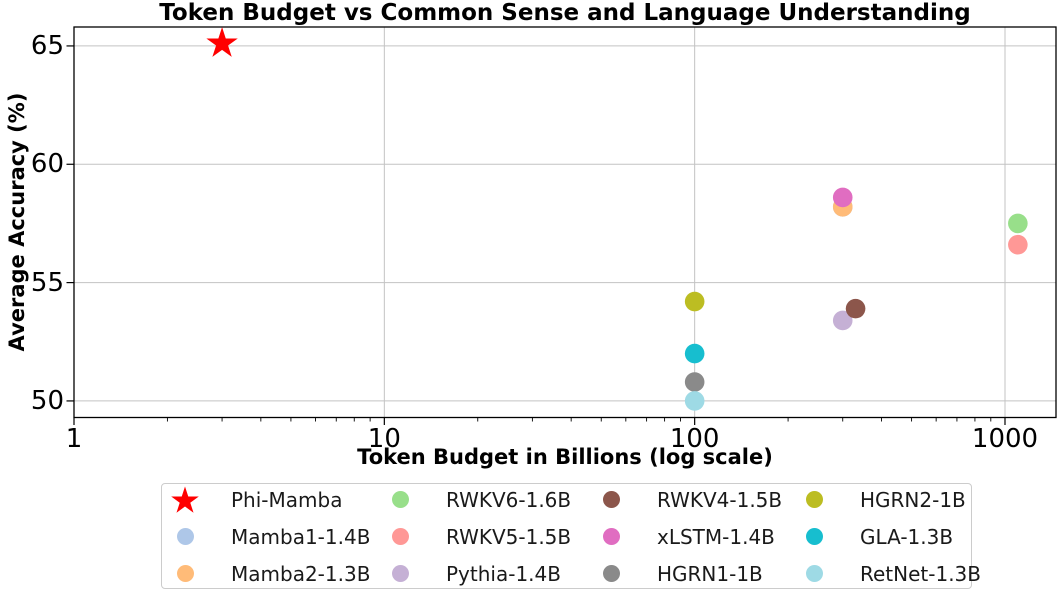  What do you see at coordinates (1005, 439) in the screenshot?
I see `x-tick-label: 1000` at bounding box center [1005, 439].